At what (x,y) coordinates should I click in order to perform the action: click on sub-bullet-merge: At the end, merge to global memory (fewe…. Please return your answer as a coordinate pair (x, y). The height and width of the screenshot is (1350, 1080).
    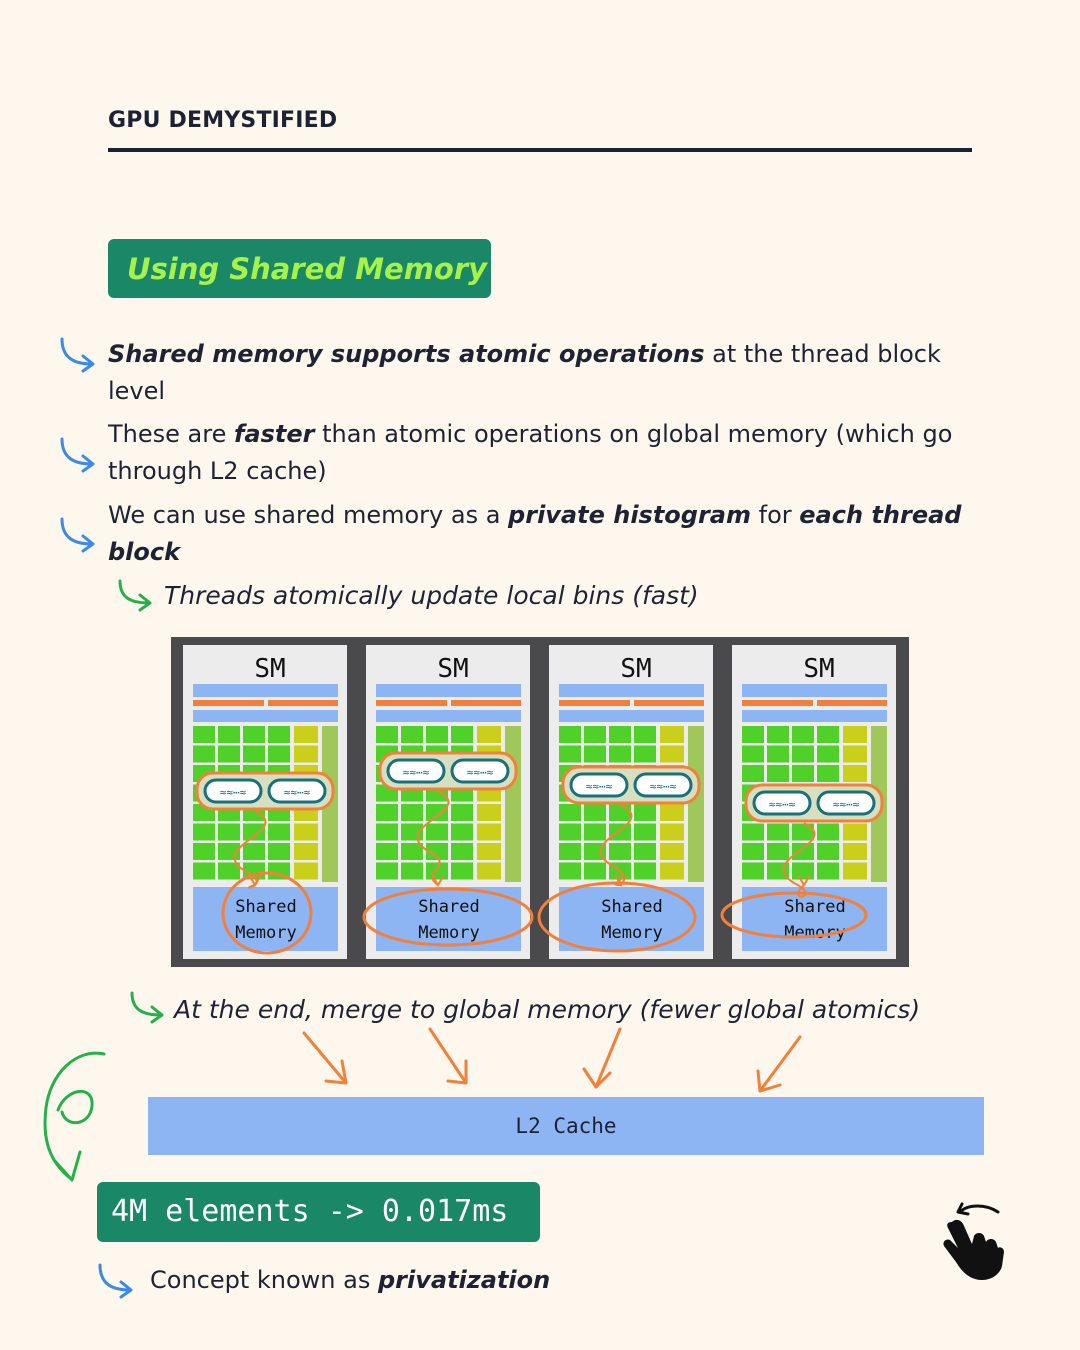
    Looking at the image, I should click on (547, 1009).